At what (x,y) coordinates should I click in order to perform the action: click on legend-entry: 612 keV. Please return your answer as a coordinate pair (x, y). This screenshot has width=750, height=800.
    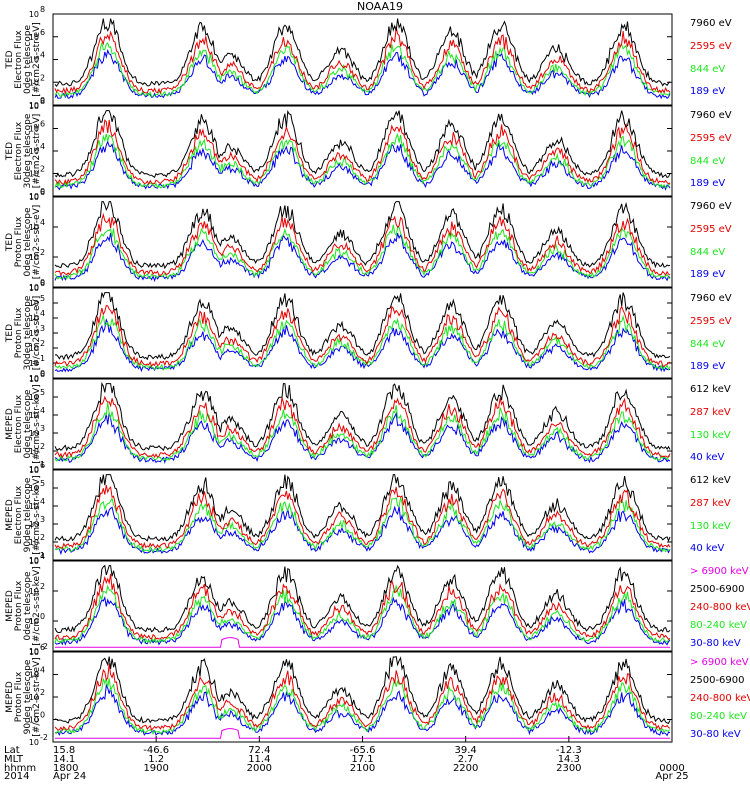
    Looking at the image, I should click on (710, 389).